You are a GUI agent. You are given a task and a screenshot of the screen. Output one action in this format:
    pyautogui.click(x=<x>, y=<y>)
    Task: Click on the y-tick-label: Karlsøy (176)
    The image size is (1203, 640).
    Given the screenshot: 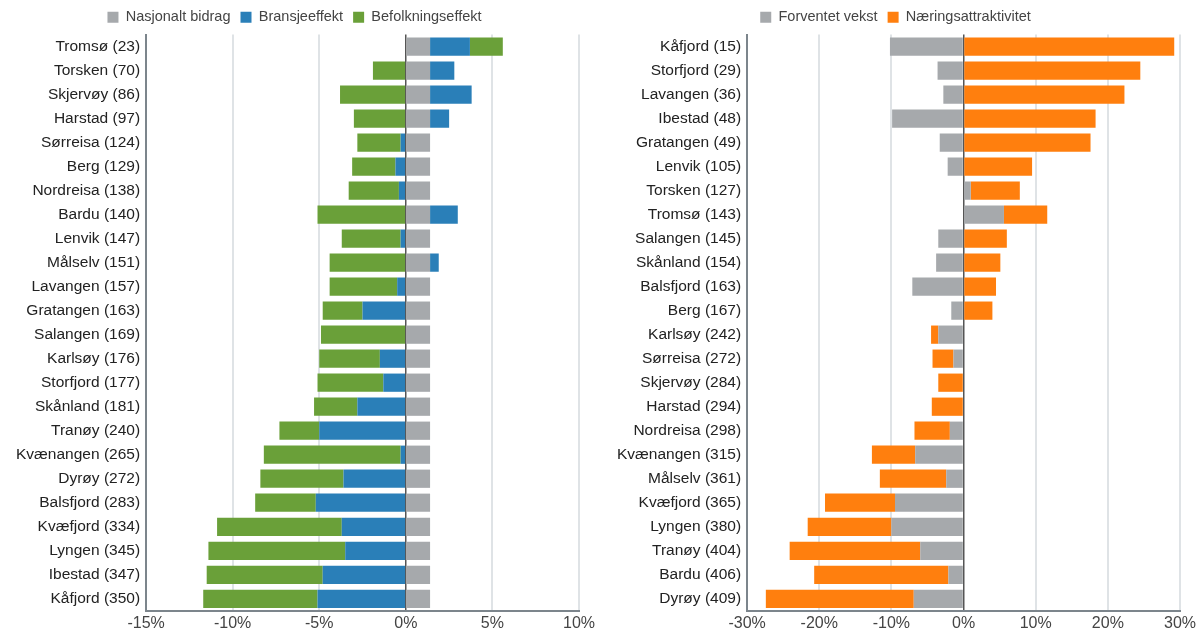 What is the action you would take?
    pyautogui.click(x=94, y=357)
    